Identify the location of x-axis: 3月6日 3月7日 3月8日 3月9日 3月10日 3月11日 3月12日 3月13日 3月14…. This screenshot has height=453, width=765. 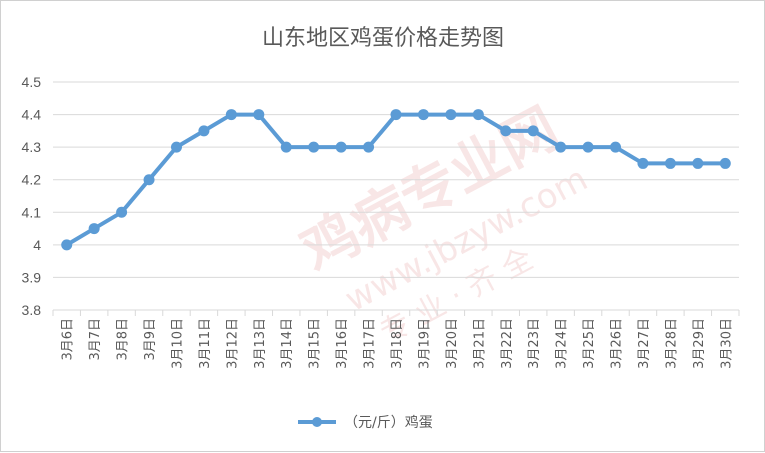
(396, 339).